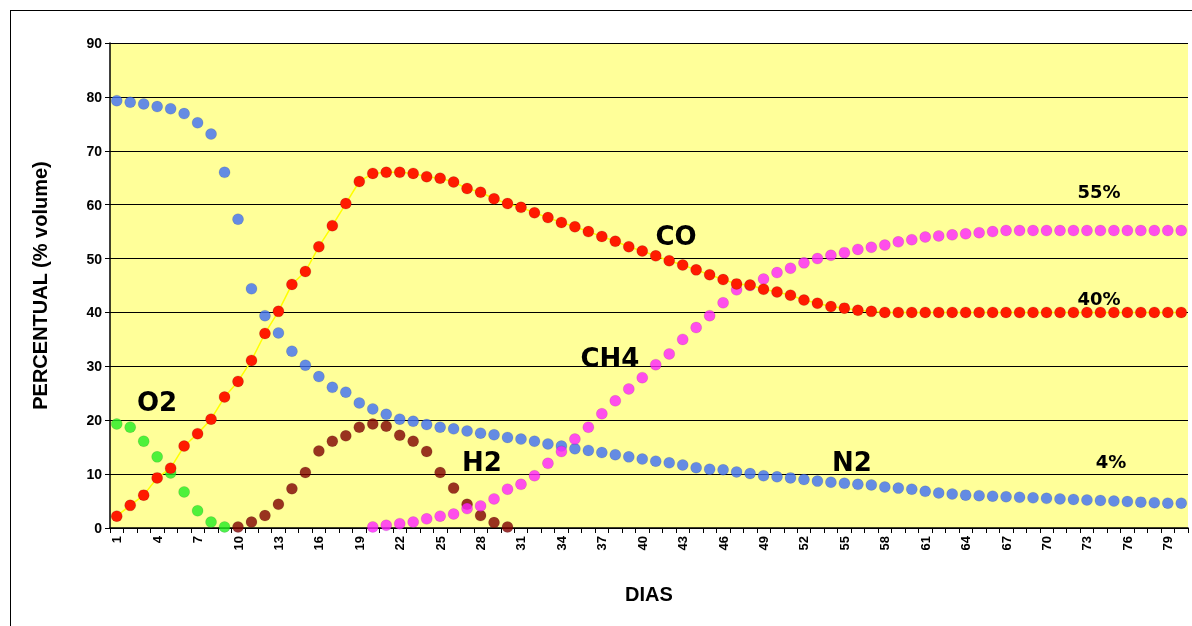 This screenshot has height=626, width=1192. What do you see at coordinates (440, 543) in the screenshot?
I see `x-tick-label: 25` at bounding box center [440, 543].